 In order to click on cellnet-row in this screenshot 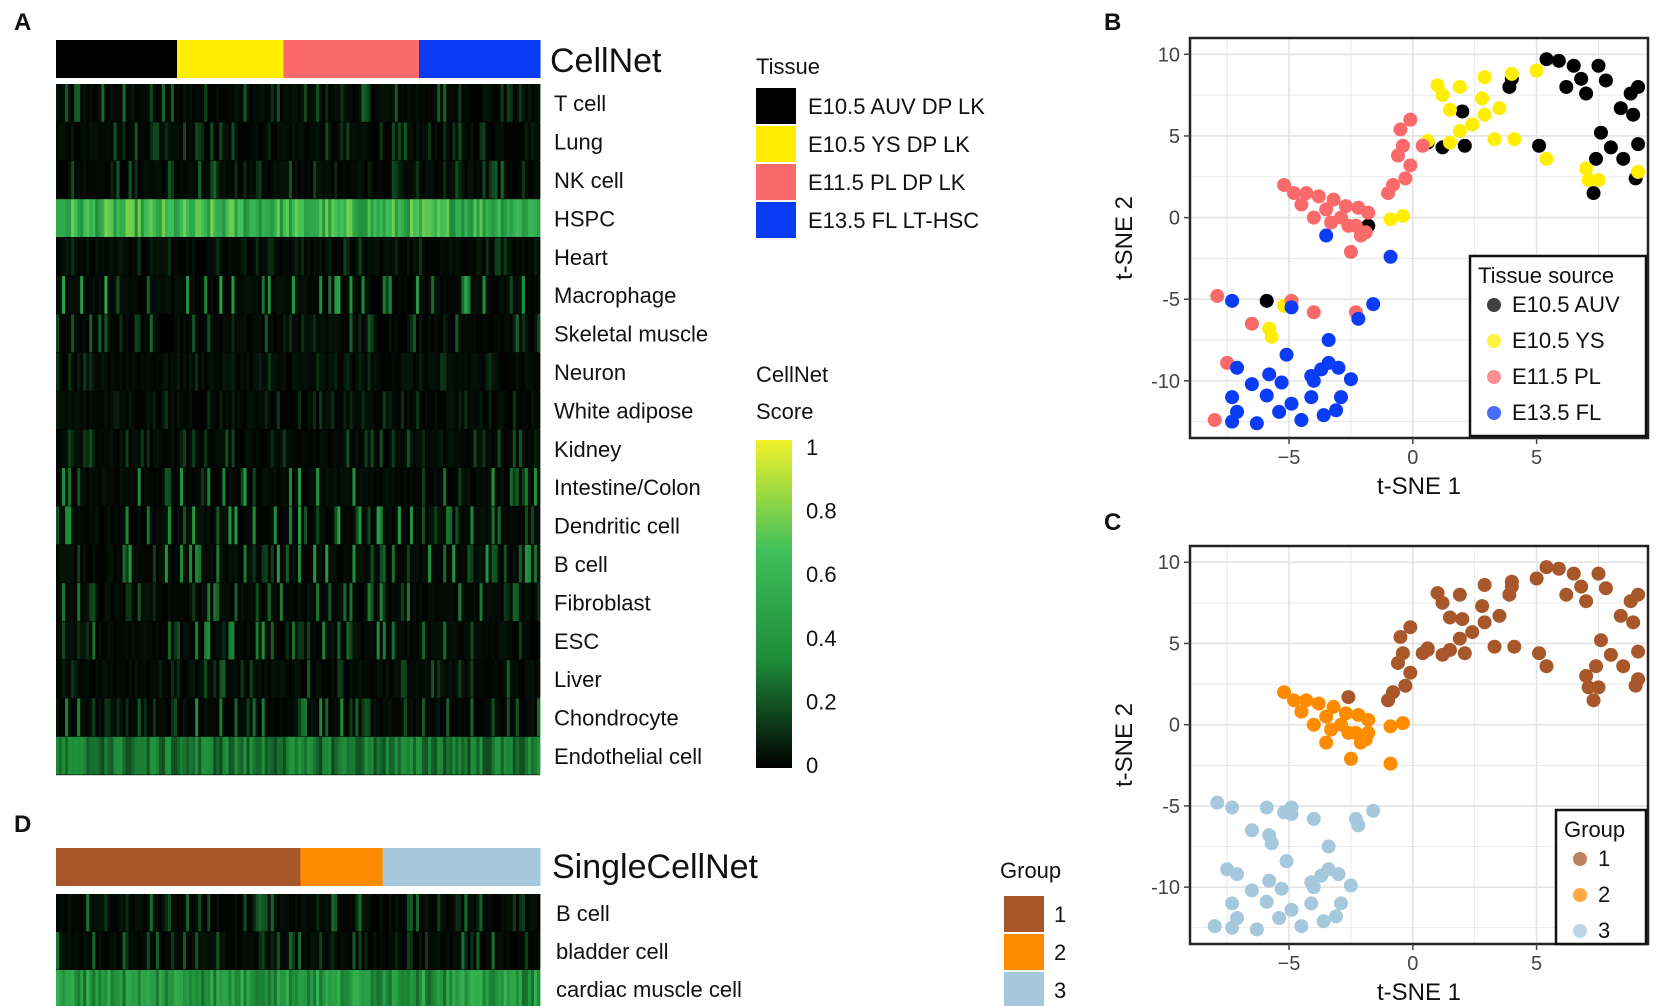, I will do `click(298, 525)`.